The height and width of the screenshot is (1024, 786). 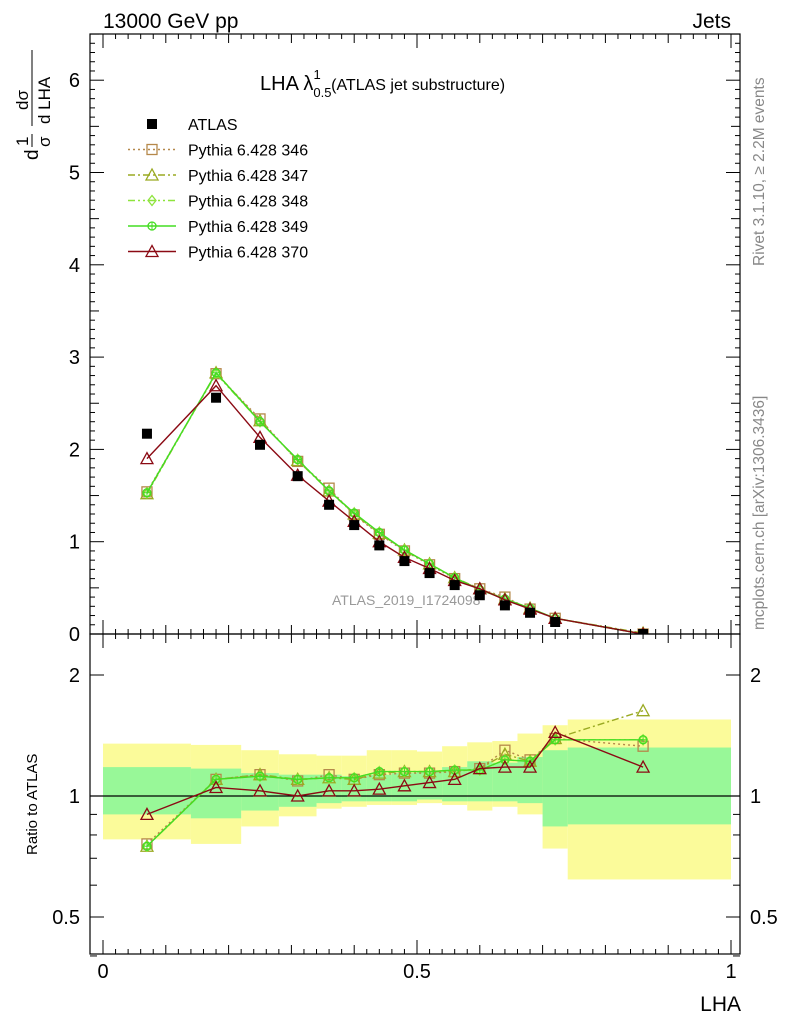 I want to click on rivet-label: Rivet 3.1.10, ≥ 2.2M events, so click(x=759, y=171).